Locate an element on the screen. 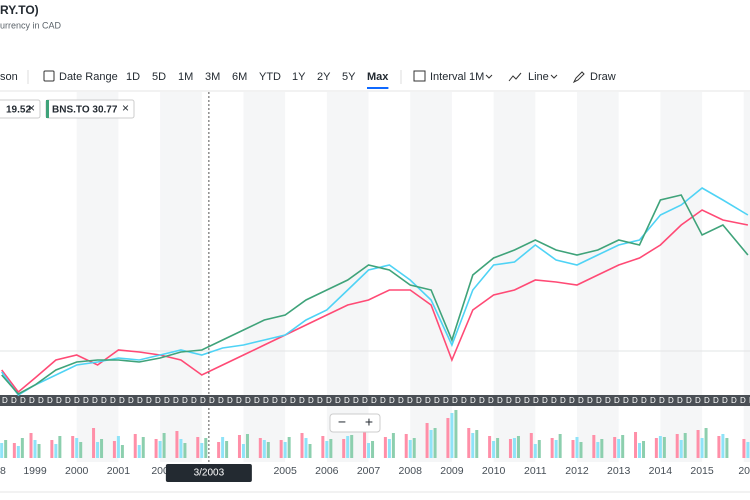 The height and width of the screenshot is (500, 750). range-button: 5Y is located at coordinates (349, 77).